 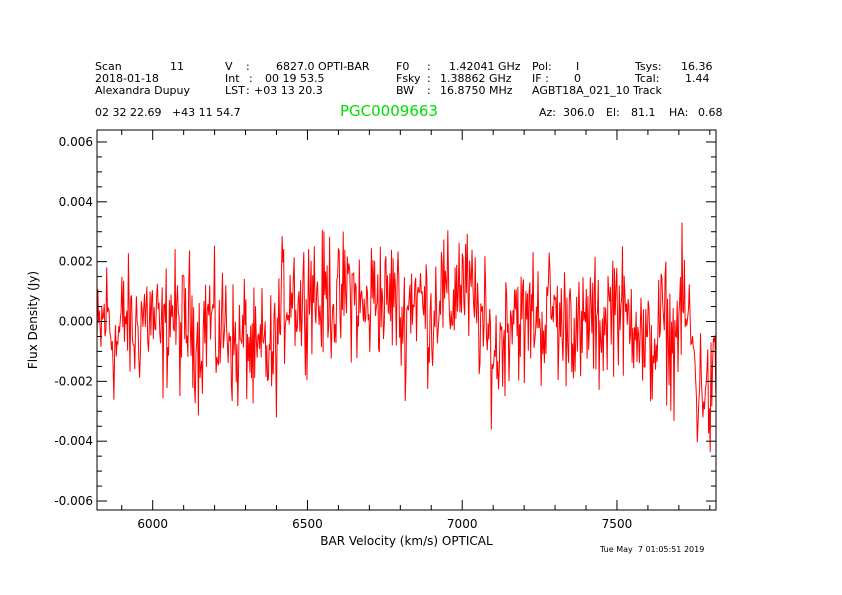 What do you see at coordinates (389, 111) in the screenshot?
I see `object-name: PGC0009663` at bounding box center [389, 111].